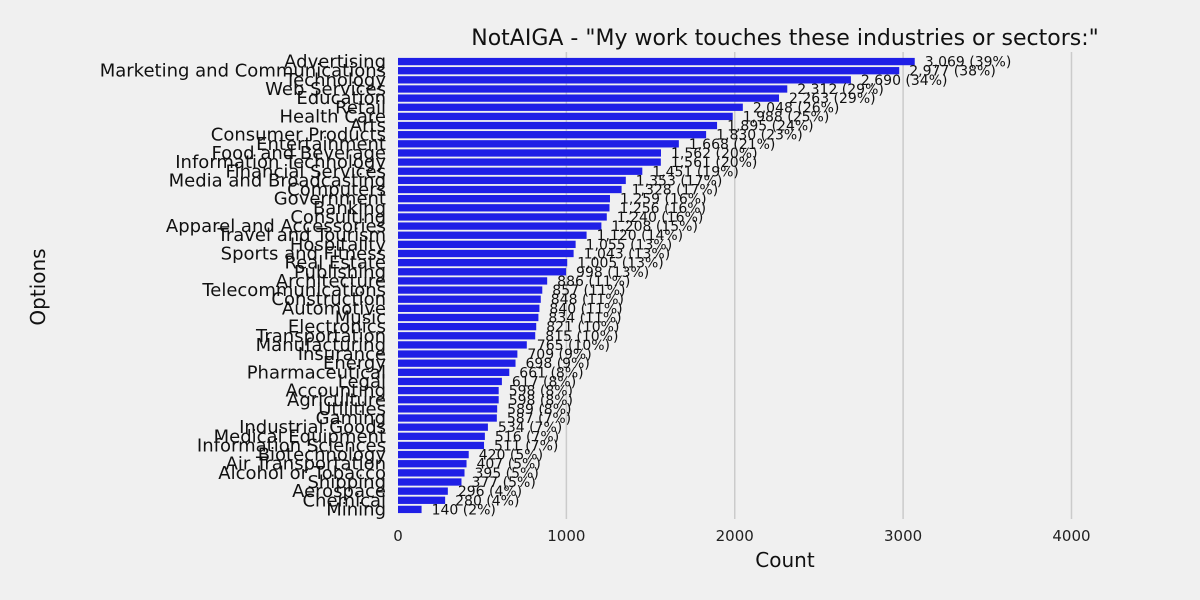  What do you see at coordinates (588, 291) in the screenshot?
I see `data-label: 857 (11%)` at bounding box center [588, 291].